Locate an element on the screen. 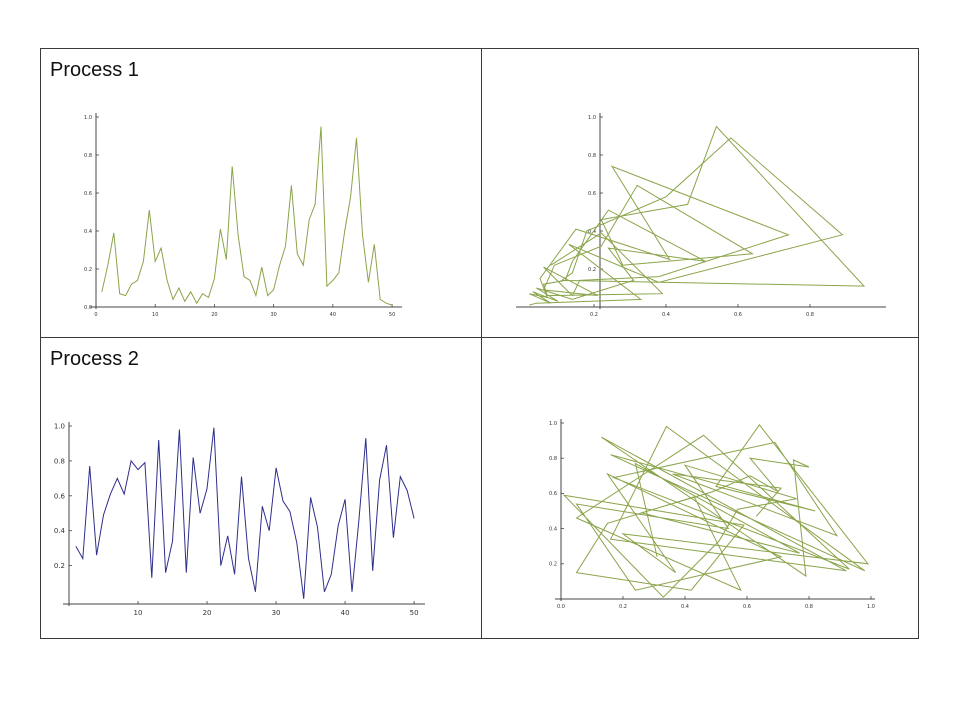 The image size is (960, 720). process-1-phase-chart: 0.2 0.4 0.6 0.8 0.2 0.4 0.6 0.8 1.0 is located at coordinates (701, 215).